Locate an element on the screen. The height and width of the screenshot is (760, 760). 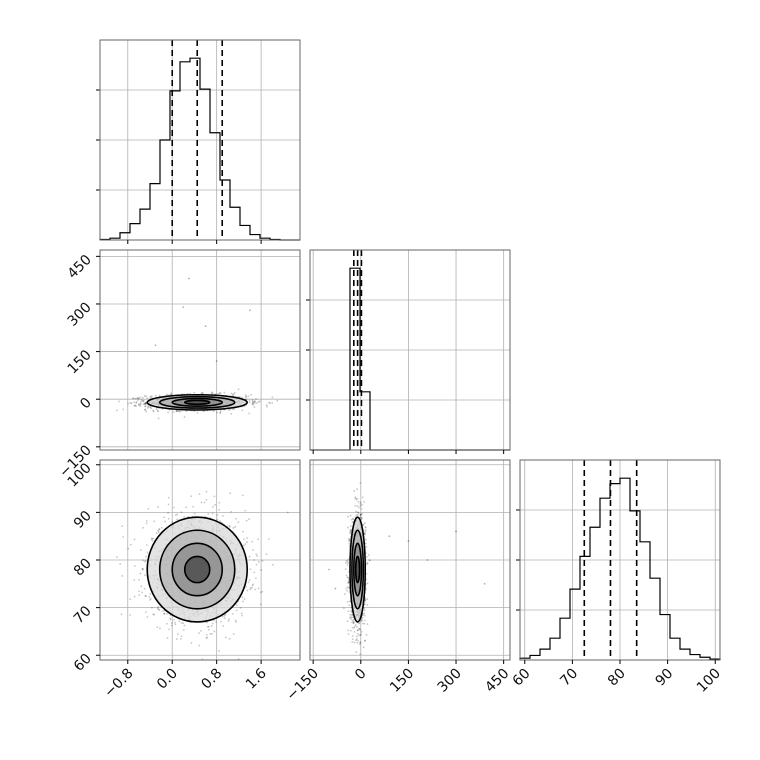
x-tick-label-p0-3: 1.6 is located at coordinates (256, 678).